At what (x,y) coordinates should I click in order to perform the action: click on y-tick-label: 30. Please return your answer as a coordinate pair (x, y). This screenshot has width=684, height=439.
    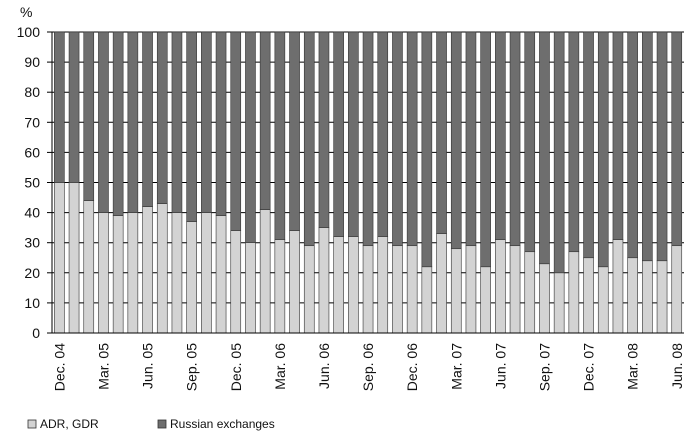
    Looking at the image, I should click on (32, 243).